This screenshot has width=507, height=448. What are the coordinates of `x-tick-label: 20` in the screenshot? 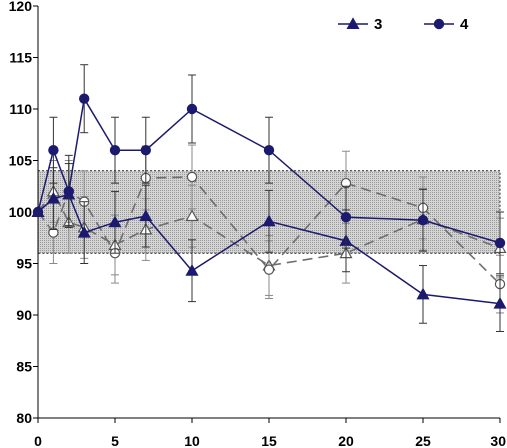 It's located at (346, 440).